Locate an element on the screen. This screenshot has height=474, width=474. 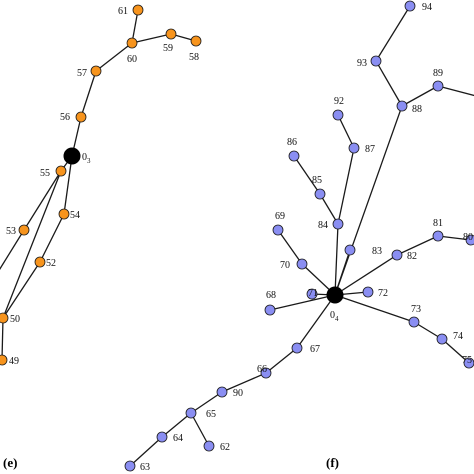
node-label-93: 93 is located at coordinates (362, 63).